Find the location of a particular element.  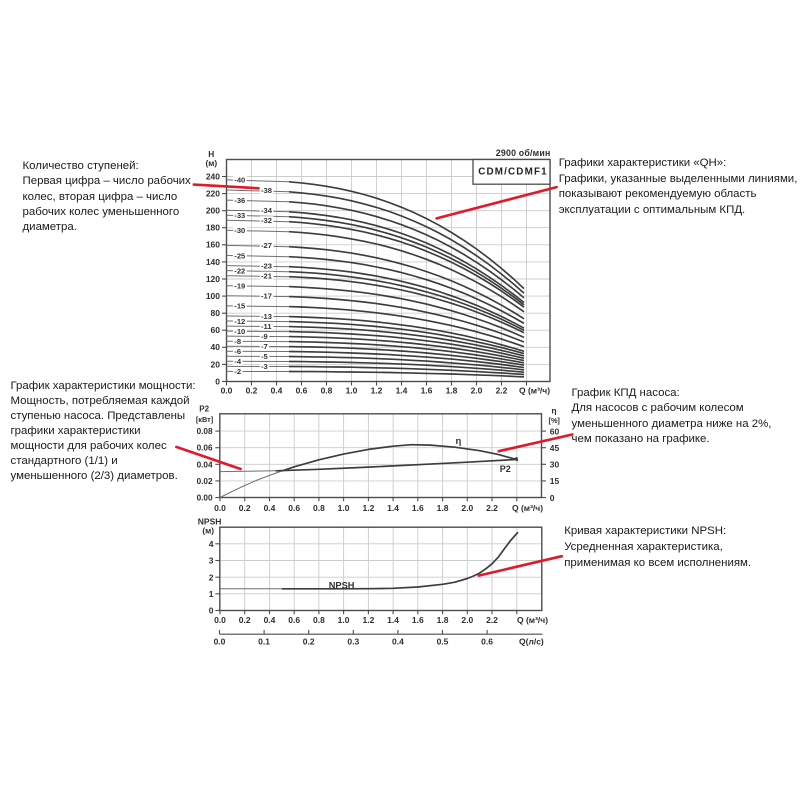

svg-text: 0.08 is located at coordinates (205, 431).